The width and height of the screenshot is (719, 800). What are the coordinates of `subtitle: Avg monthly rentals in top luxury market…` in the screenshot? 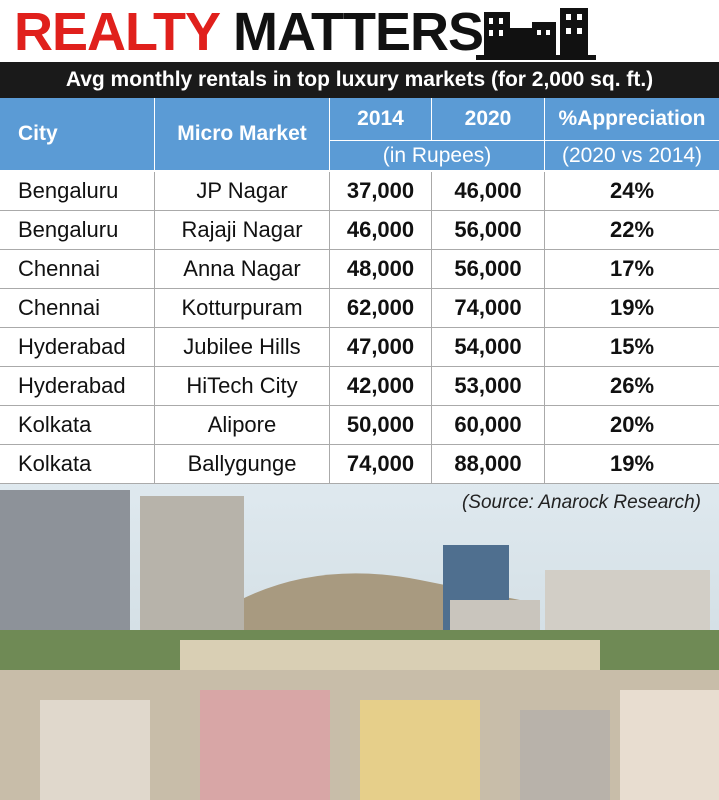 It's located at (359, 80).